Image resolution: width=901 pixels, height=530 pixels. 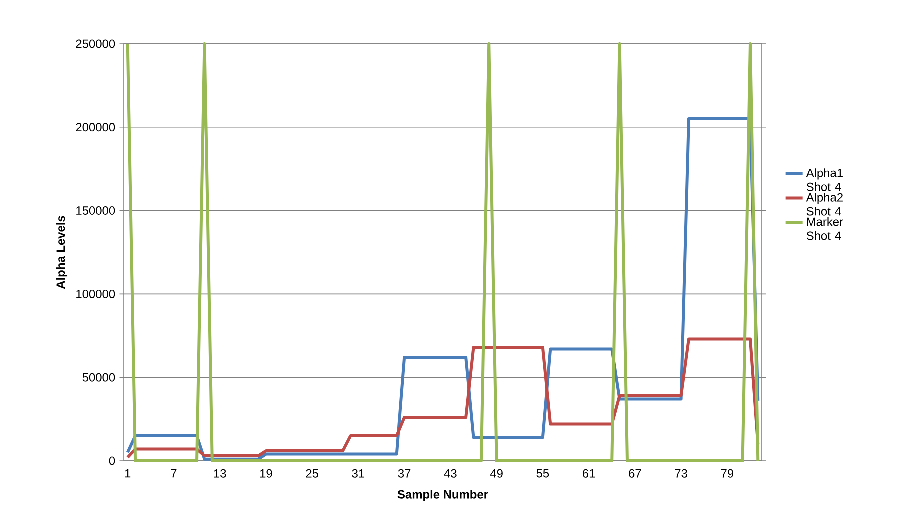 I want to click on x-tick-label: 31, so click(x=358, y=473).